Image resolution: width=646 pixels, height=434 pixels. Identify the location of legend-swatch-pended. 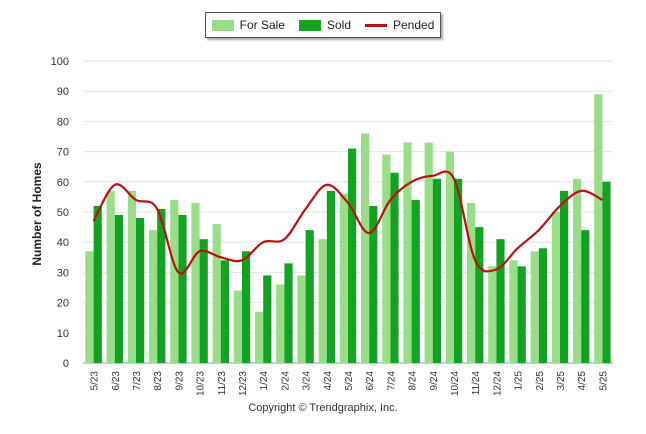
(376, 25).